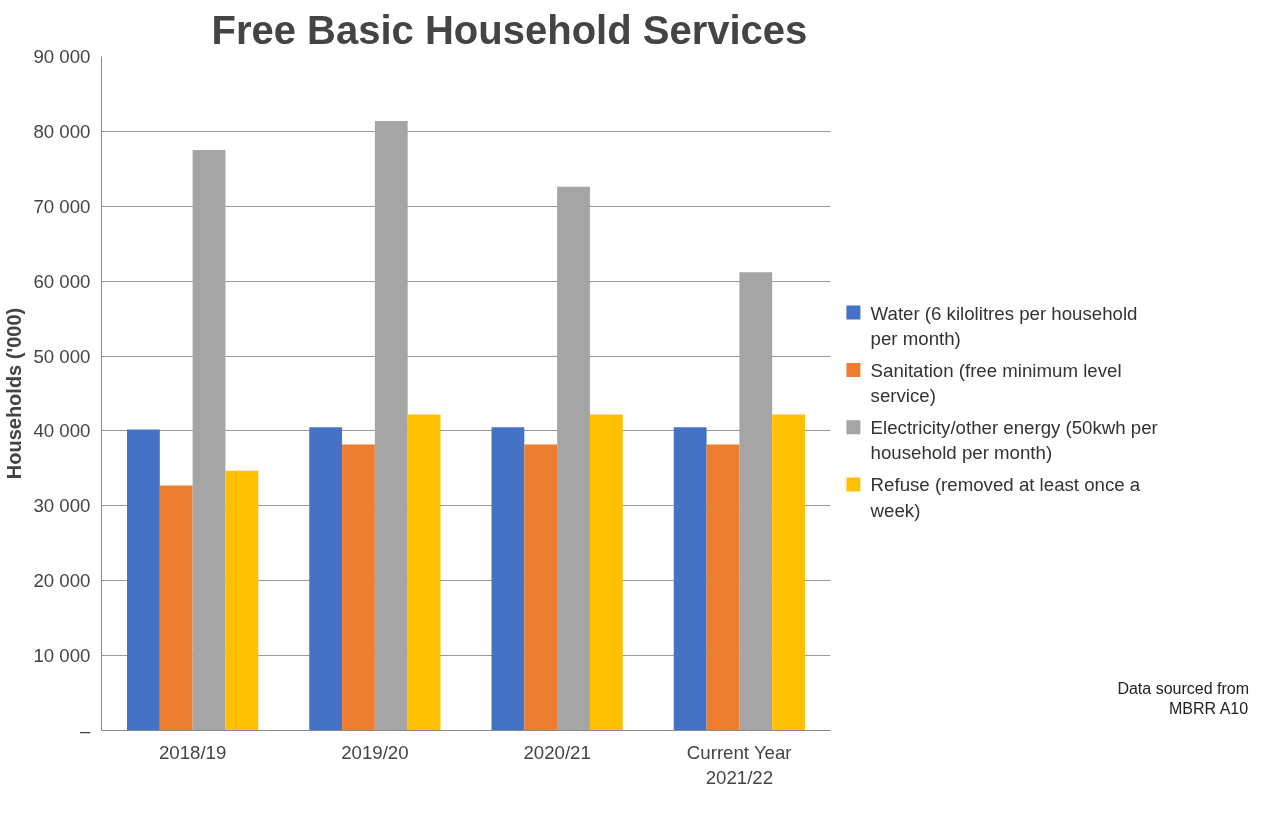  What do you see at coordinates (192, 752) in the screenshot?
I see `x-tick-label: 2018/19` at bounding box center [192, 752].